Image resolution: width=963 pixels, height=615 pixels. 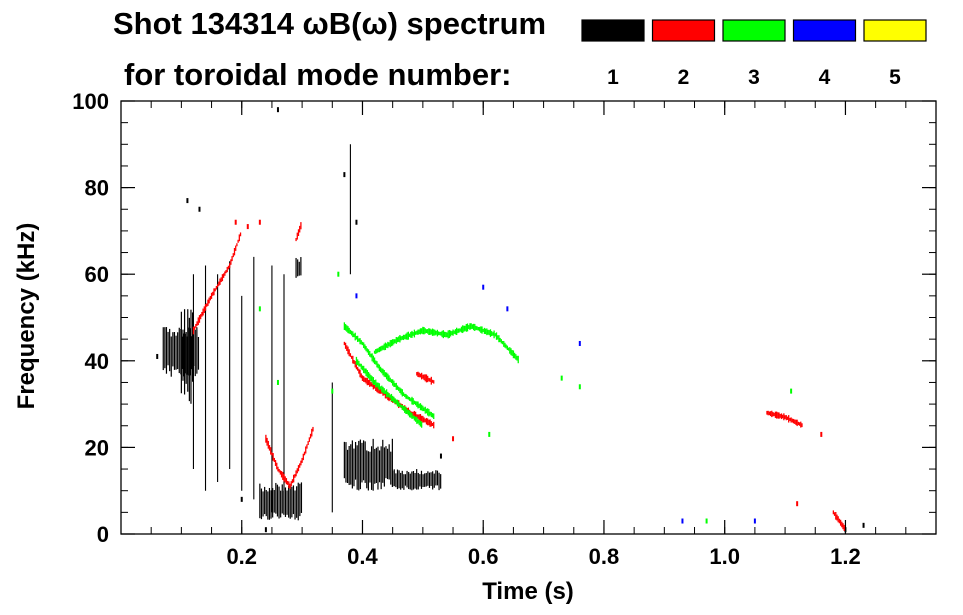 What do you see at coordinates (97, 447) in the screenshot?
I see `y-tick-label: 20` at bounding box center [97, 447].